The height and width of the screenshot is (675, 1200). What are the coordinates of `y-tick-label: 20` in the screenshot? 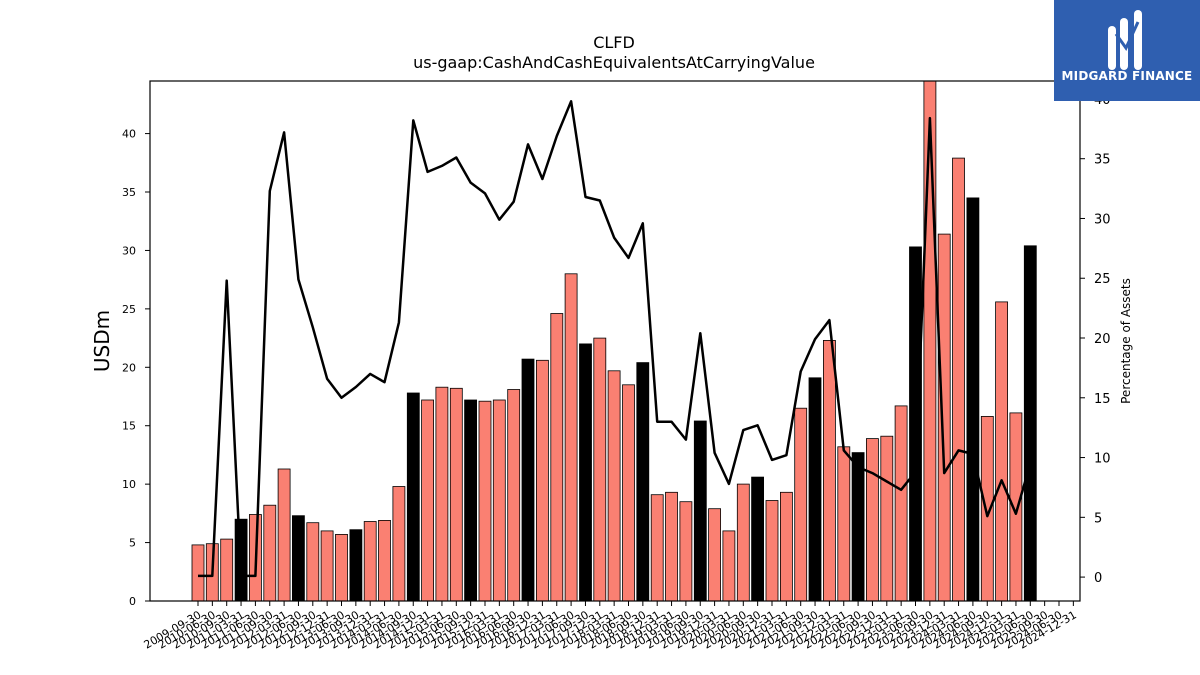 It's located at (129, 367).